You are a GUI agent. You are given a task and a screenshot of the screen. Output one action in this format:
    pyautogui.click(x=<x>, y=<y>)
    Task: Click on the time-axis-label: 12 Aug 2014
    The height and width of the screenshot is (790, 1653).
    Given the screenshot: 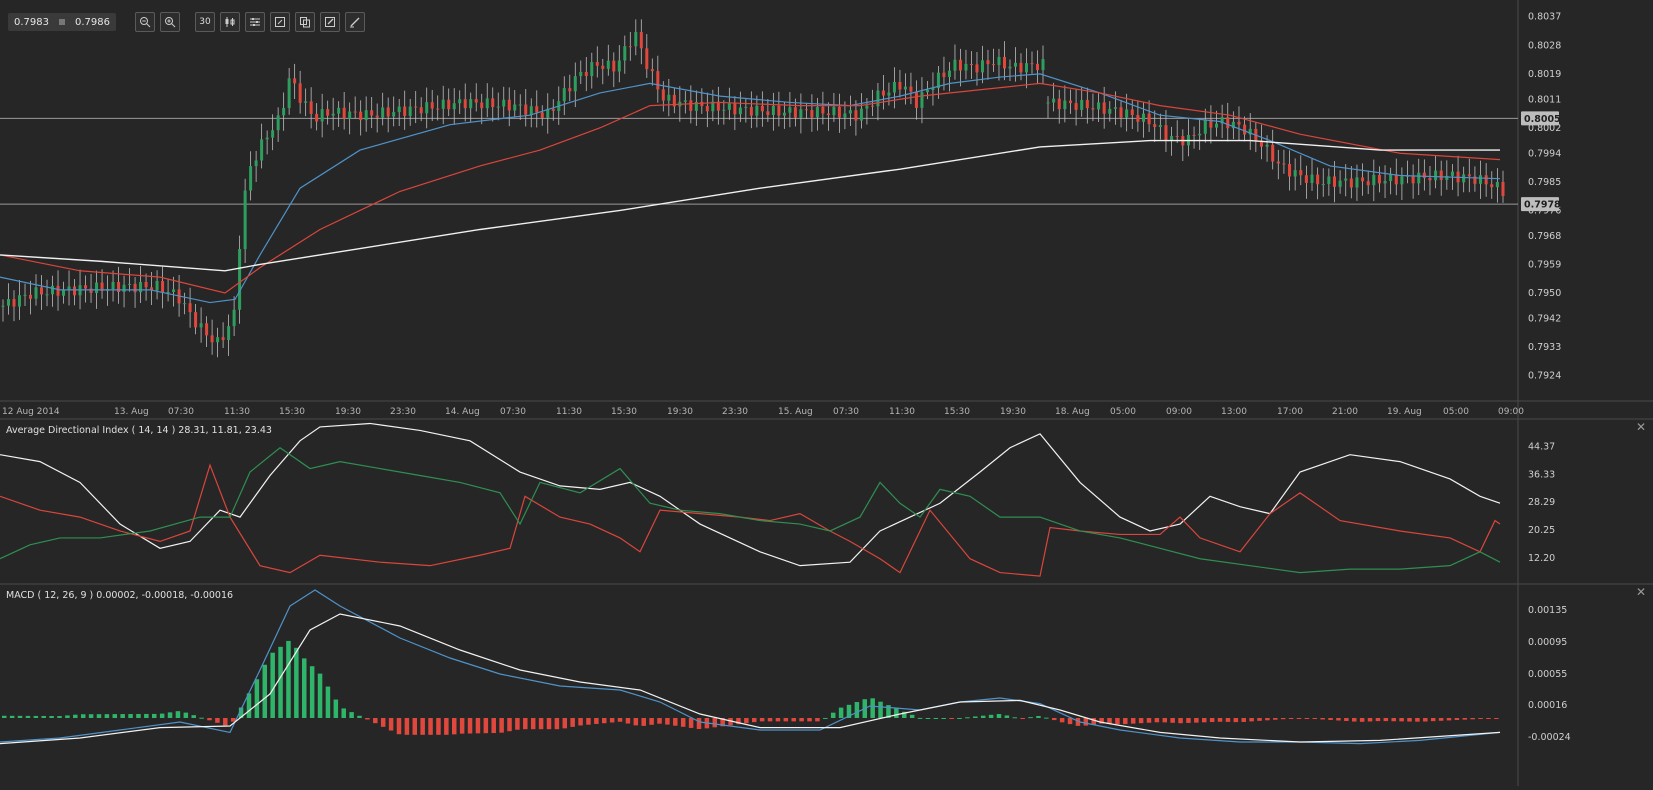 What is the action you would take?
    pyautogui.click(x=31, y=412)
    